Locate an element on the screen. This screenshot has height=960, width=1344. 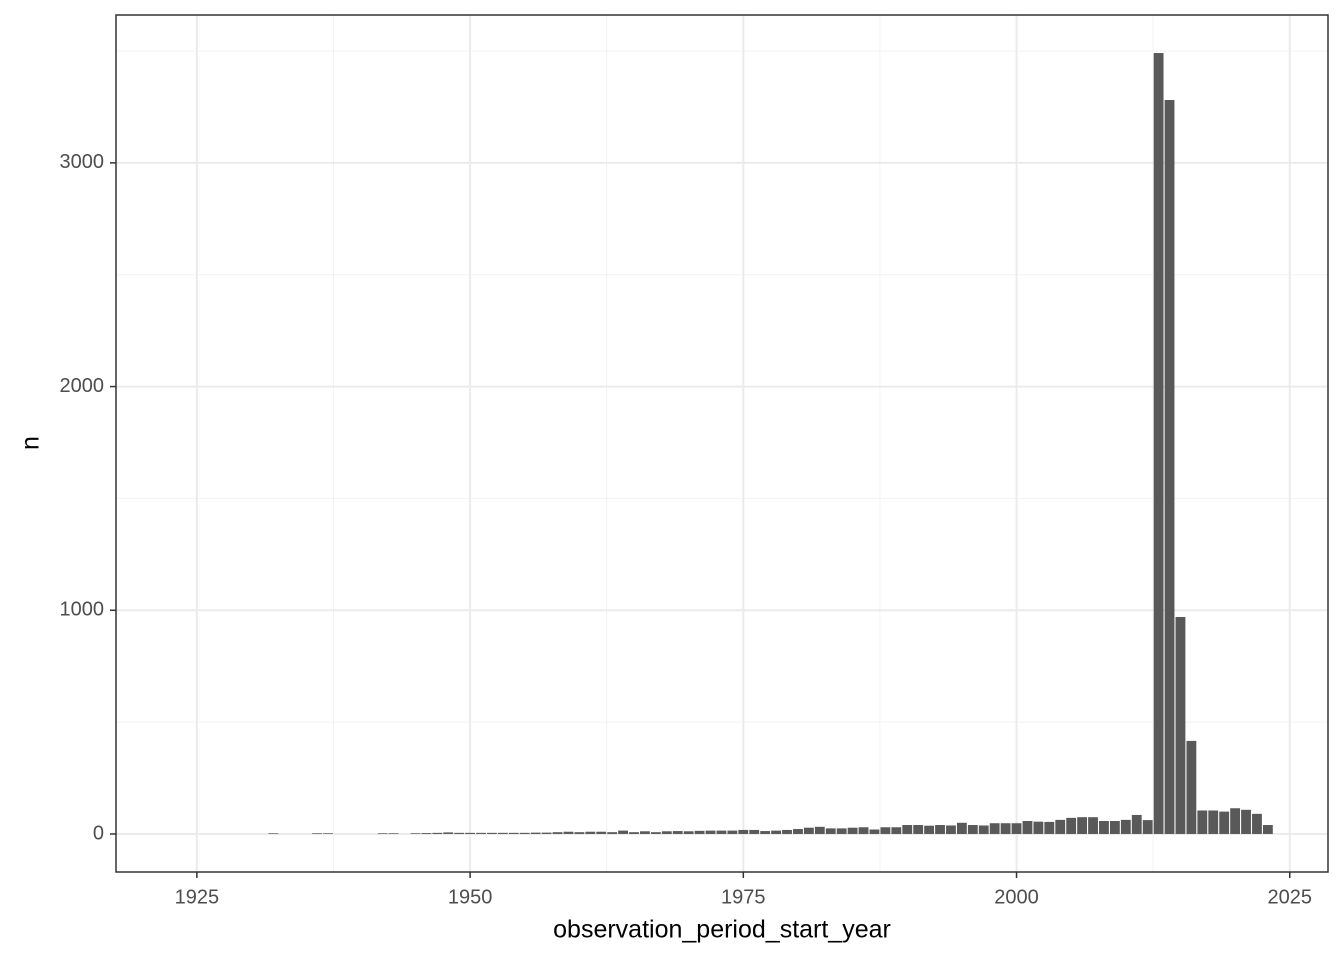
y-tick-label: 0 is located at coordinates (98, 833).